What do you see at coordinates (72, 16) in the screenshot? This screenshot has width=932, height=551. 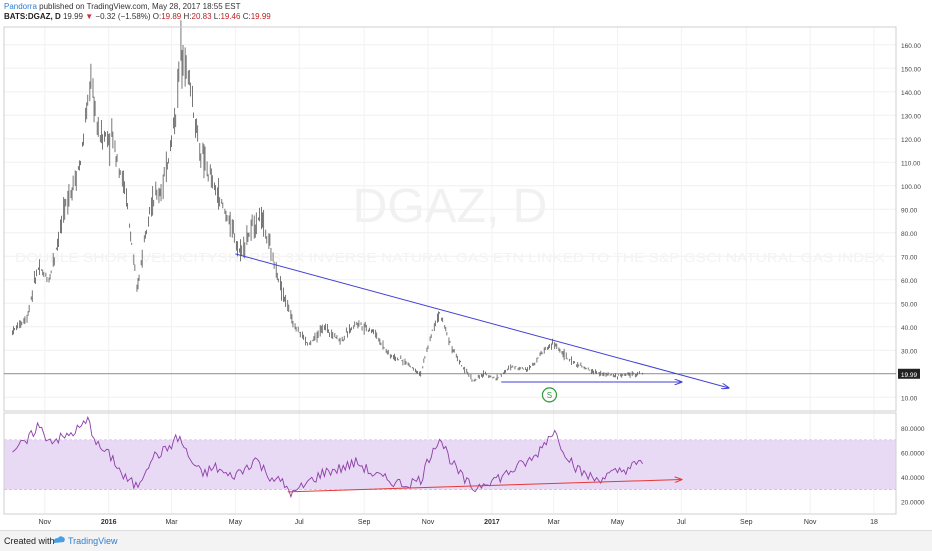 I see `last-price: 19.99` at bounding box center [72, 16].